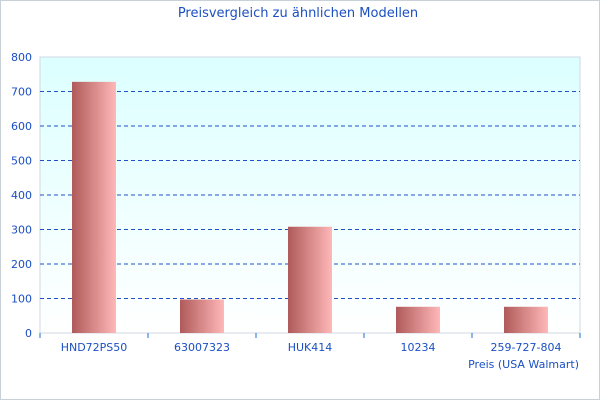 This screenshot has height=400, width=600. I want to click on y-tick-label: 0, so click(28, 333).